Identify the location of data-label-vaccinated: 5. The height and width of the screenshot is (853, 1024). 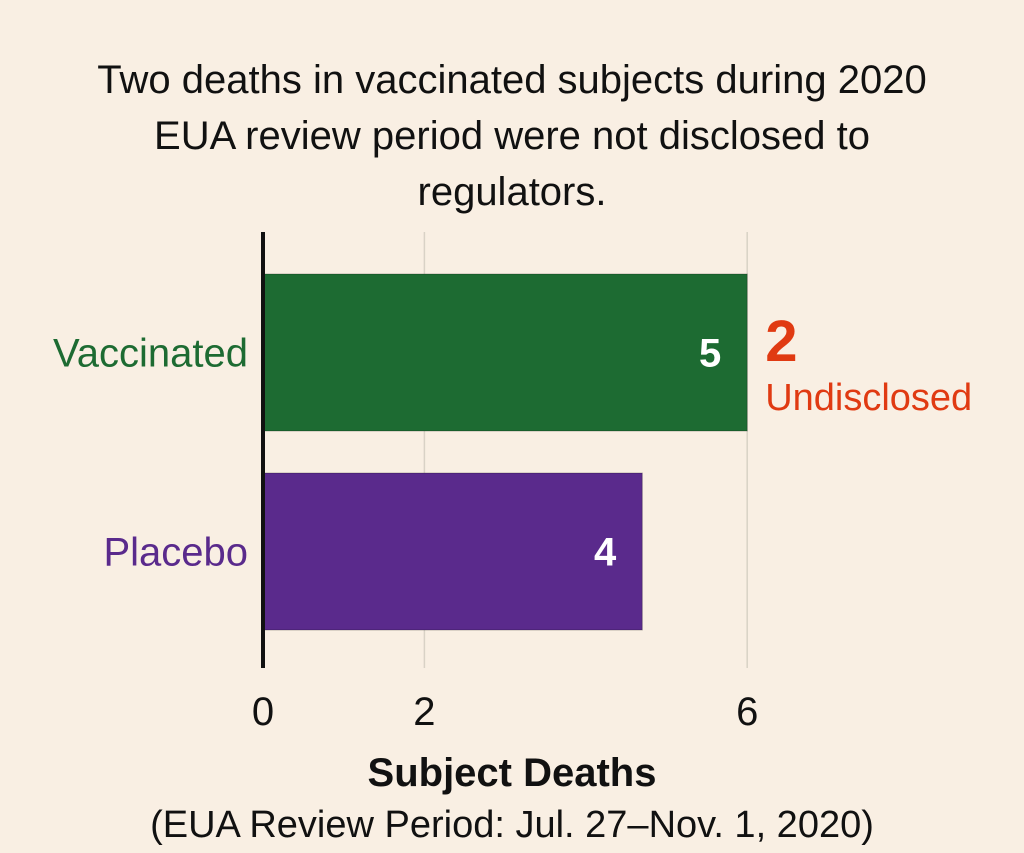
(710, 354).